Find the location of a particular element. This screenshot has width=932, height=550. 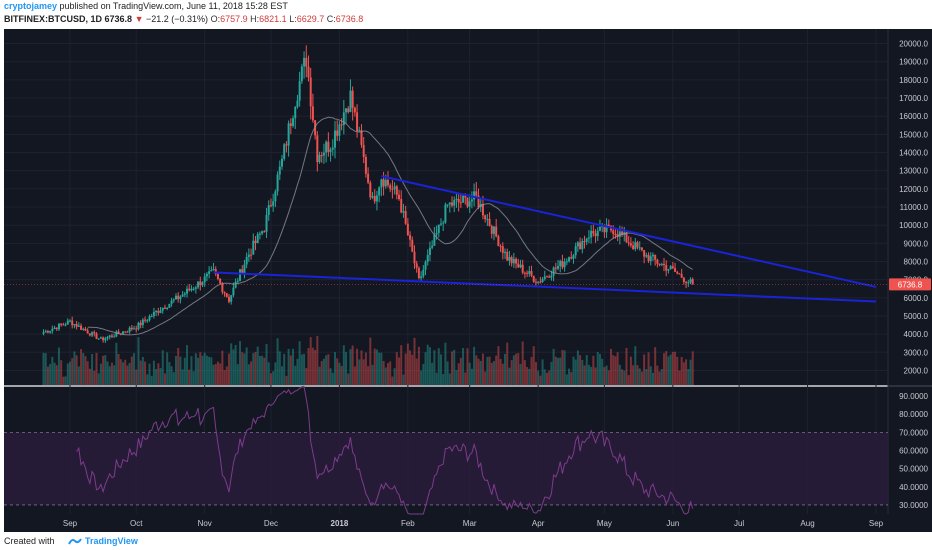

time-axis-label: Feb is located at coordinates (408, 523).